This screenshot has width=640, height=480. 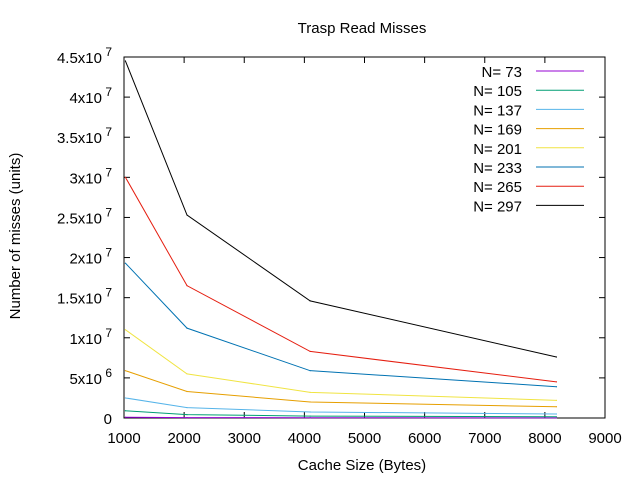 I want to click on y-tick-label: 1.5x10 7, so click(x=84, y=297).